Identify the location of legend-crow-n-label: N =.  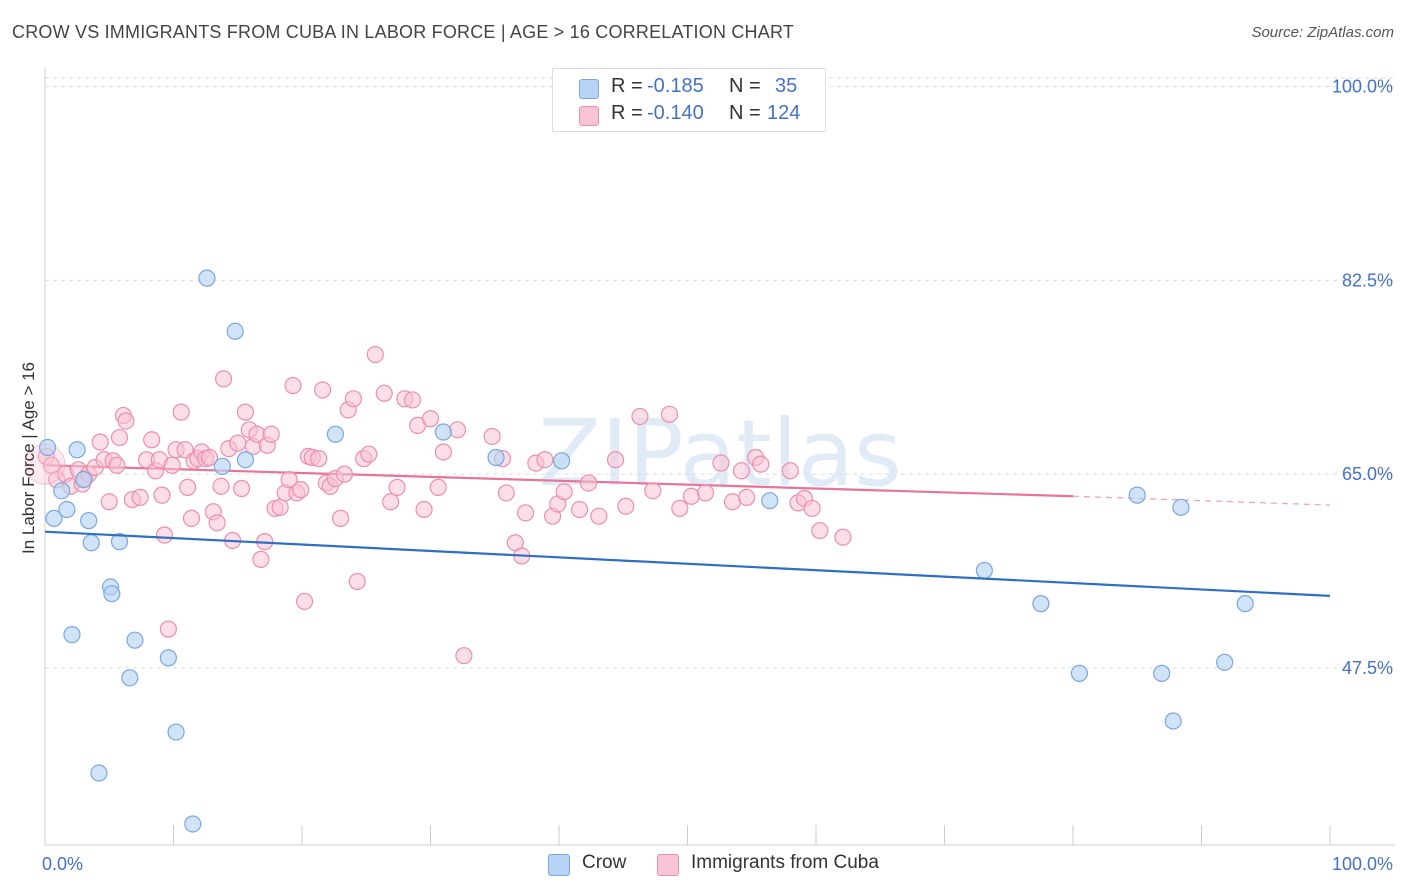
(745, 86).